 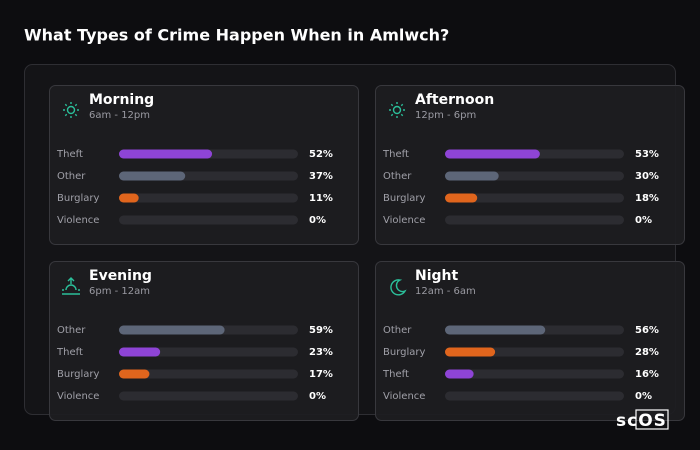 I want to click on value-label: 23%, so click(x=321, y=352).